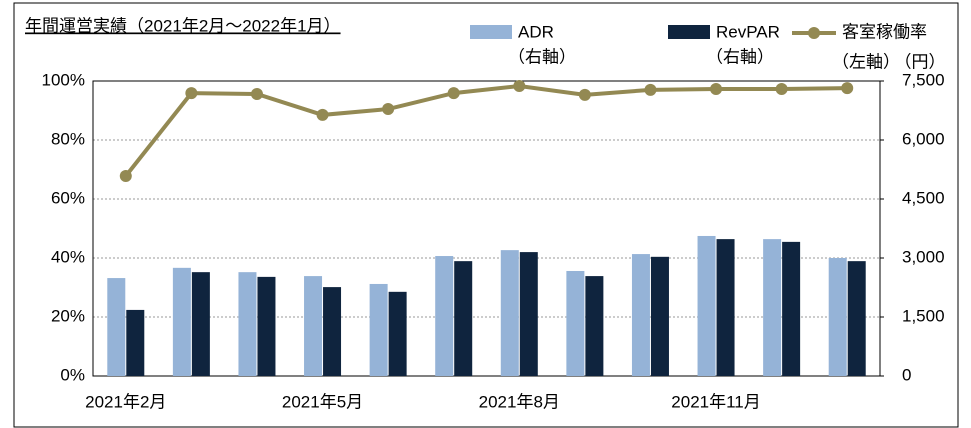 The width and height of the screenshot is (971, 428). What do you see at coordinates (920, 61) in the screenshot?
I see `y2-unit: （円）` at bounding box center [920, 61].